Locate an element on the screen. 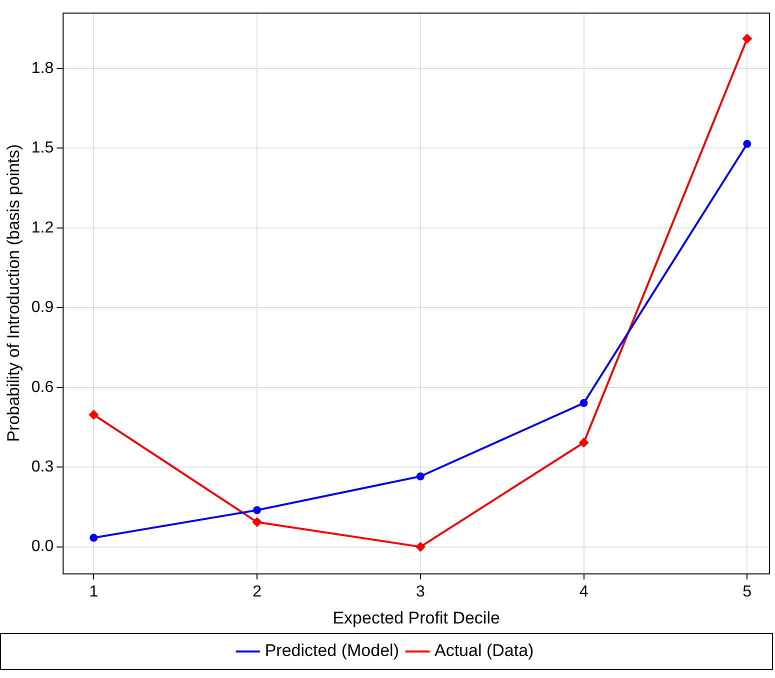  y-tick-label: 0.3 is located at coordinates (42, 467).